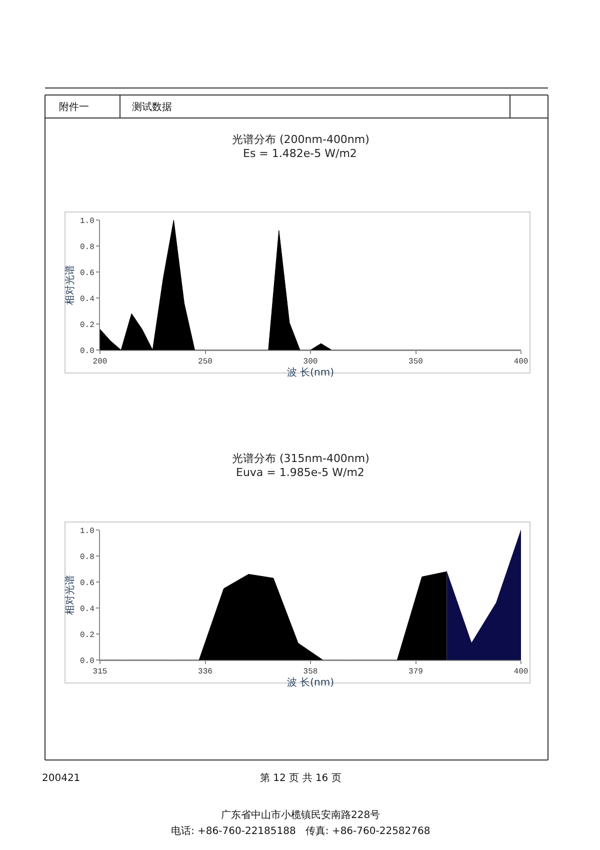 Image resolution: width=600 pixels, height=850 pixels. What do you see at coordinates (152, 107) in the screenshot?
I see `text: 测试数据` at bounding box center [152, 107].